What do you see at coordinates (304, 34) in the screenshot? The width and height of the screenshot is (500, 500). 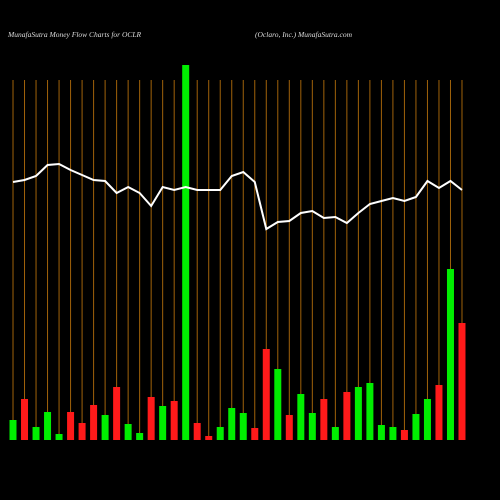 I see `chart-subtitle: (Oclaro, Inc.) MunafaSutra.com` at bounding box center [304, 34].